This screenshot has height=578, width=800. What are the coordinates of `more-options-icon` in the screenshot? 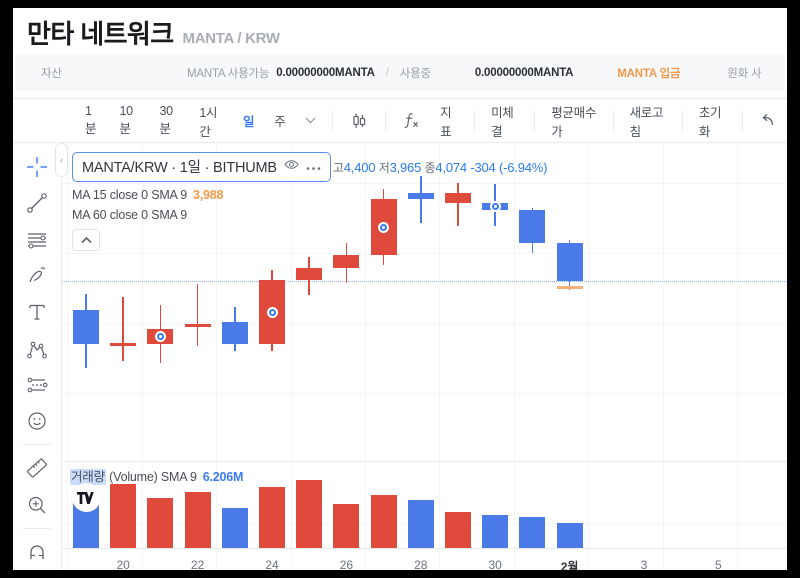 It's located at (313, 167).